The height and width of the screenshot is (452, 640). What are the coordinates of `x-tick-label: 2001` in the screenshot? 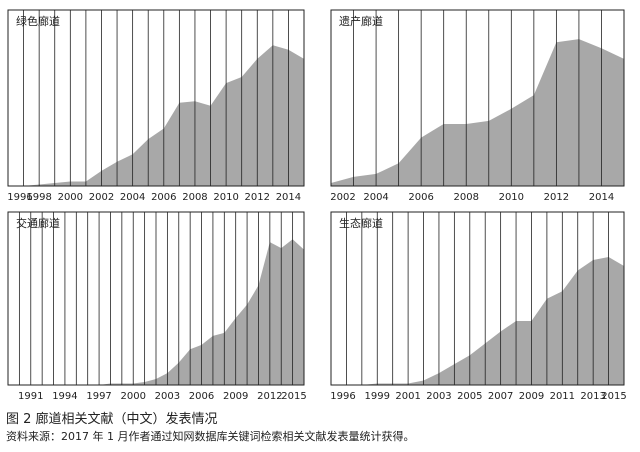 It's located at (407, 396).